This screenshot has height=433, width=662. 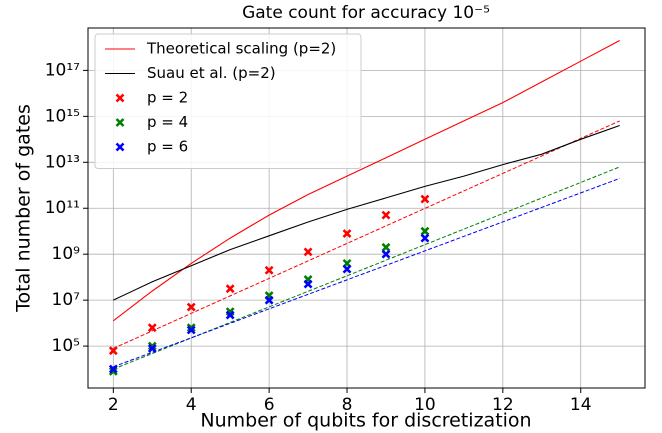 What do you see at coordinates (241, 49) in the screenshot?
I see `legend-label: Theoretical scaling (p=2)` at bounding box center [241, 49].